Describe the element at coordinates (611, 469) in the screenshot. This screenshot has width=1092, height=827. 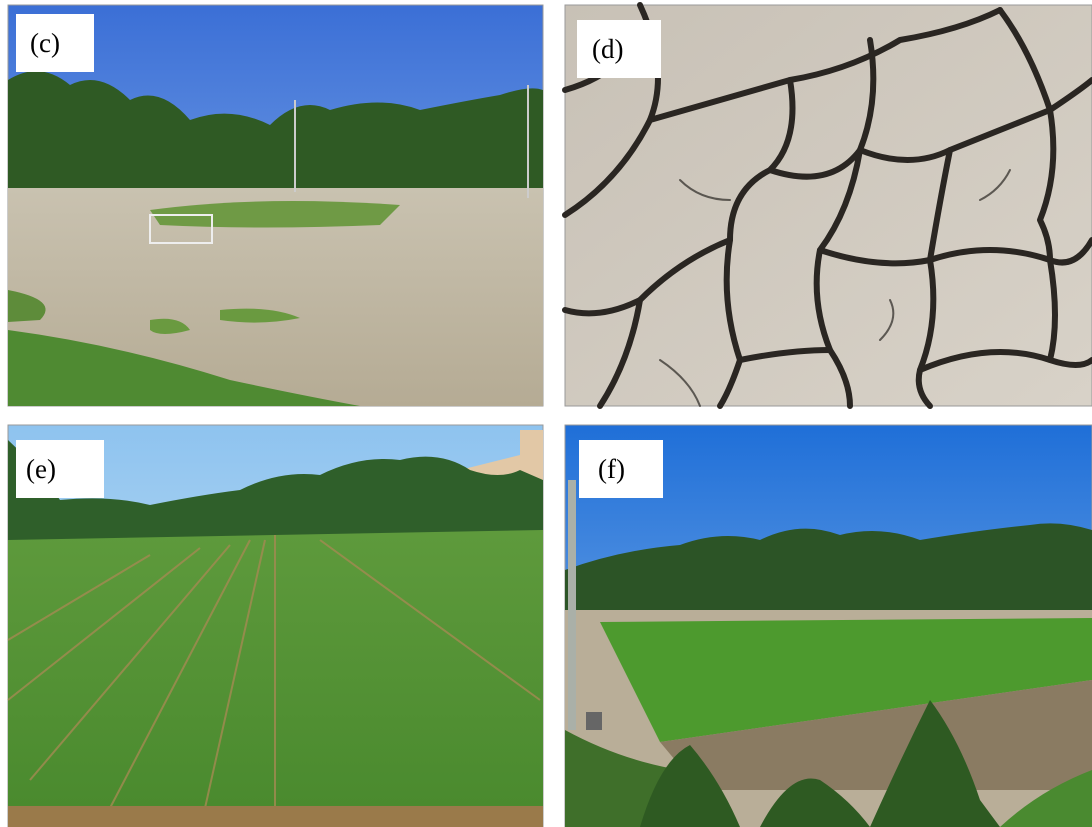
I see `panel-label: (f)` at that location.